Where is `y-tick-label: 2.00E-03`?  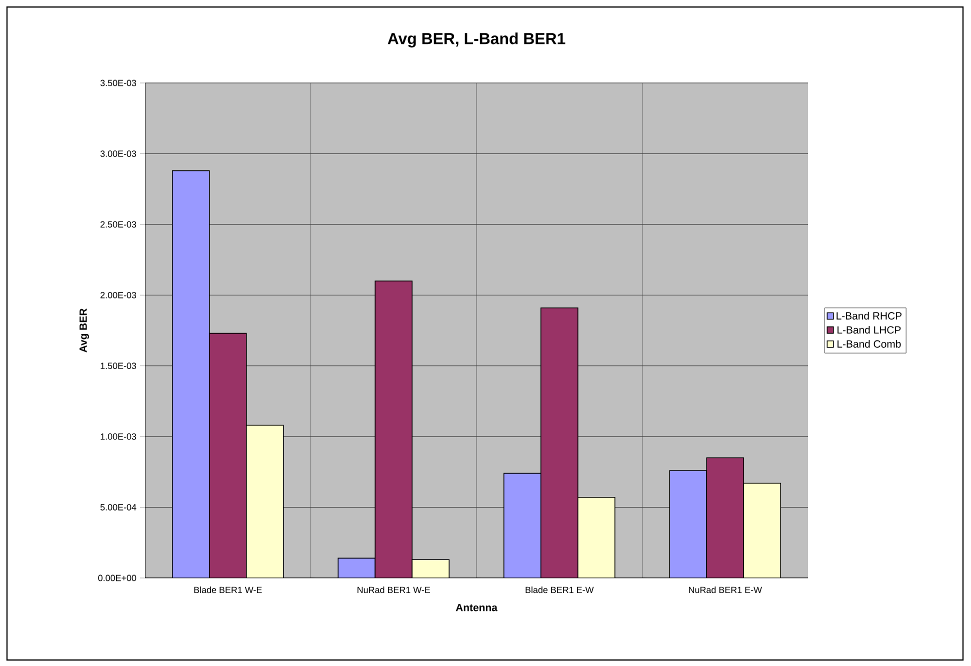 y-tick-label: 2.00E-03 is located at coordinates (118, 295).